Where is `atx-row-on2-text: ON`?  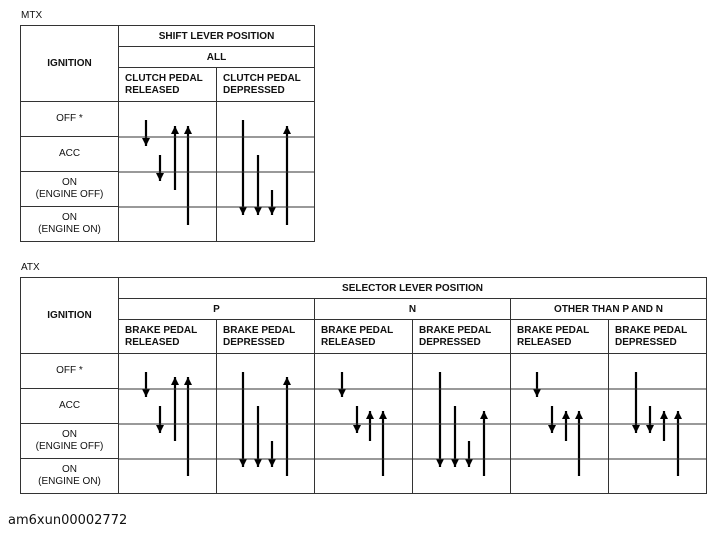
atx-row-on2-text: ON is located at coordinates (69, 469).